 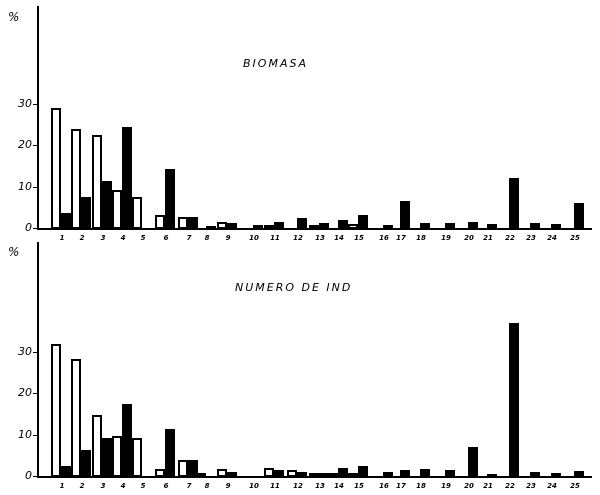 I want to click on x-tick-label: 13, so click(x=320, y=486).